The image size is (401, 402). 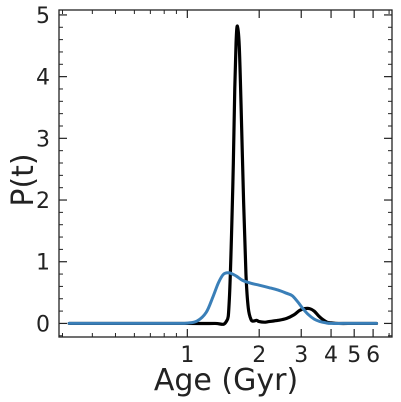 I want to click on x-tick-label: 6, so click(x=373, y=355).